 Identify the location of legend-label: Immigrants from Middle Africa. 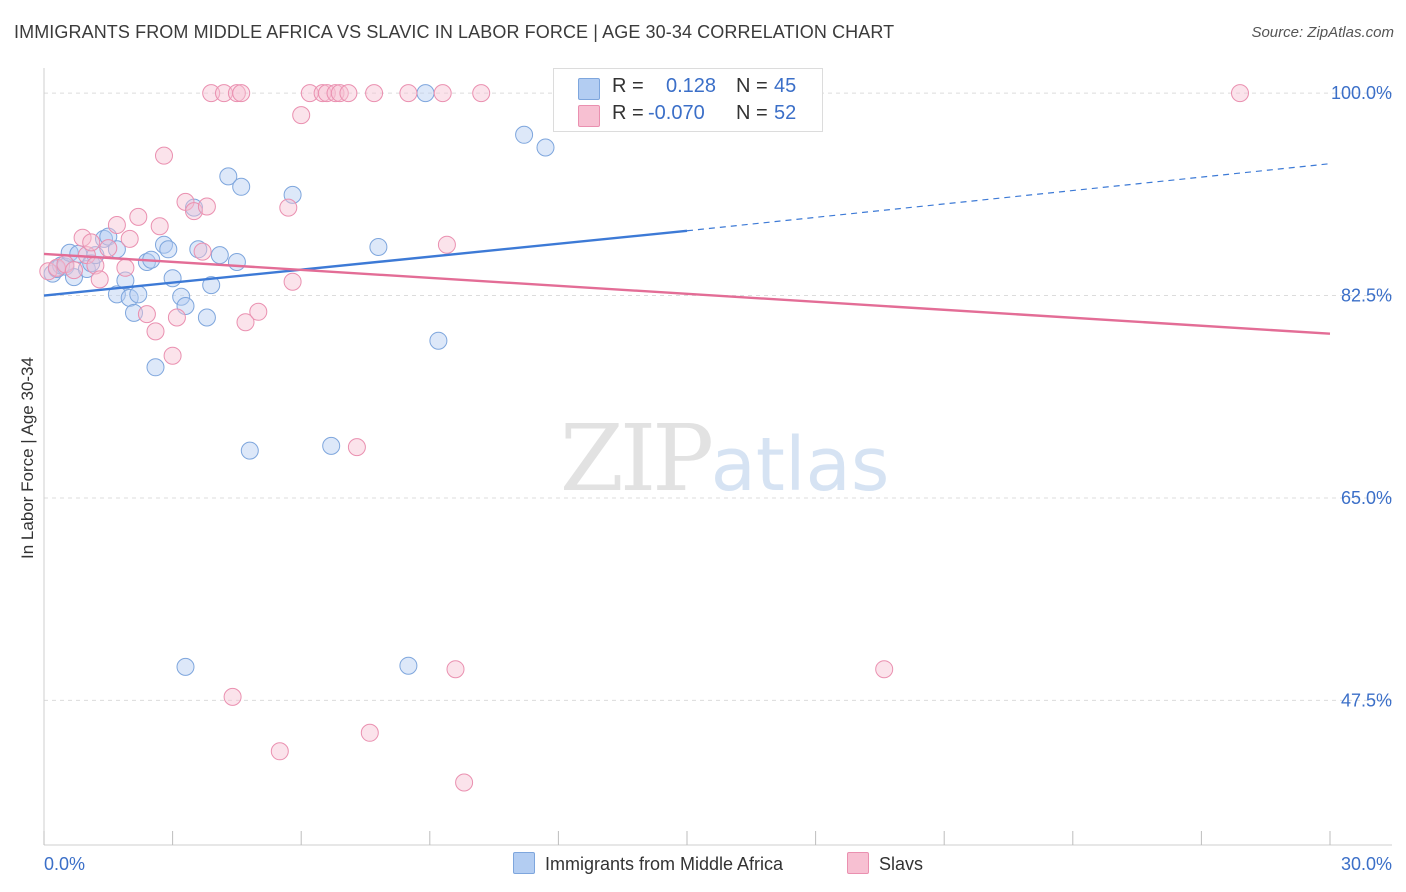
(664, 864).